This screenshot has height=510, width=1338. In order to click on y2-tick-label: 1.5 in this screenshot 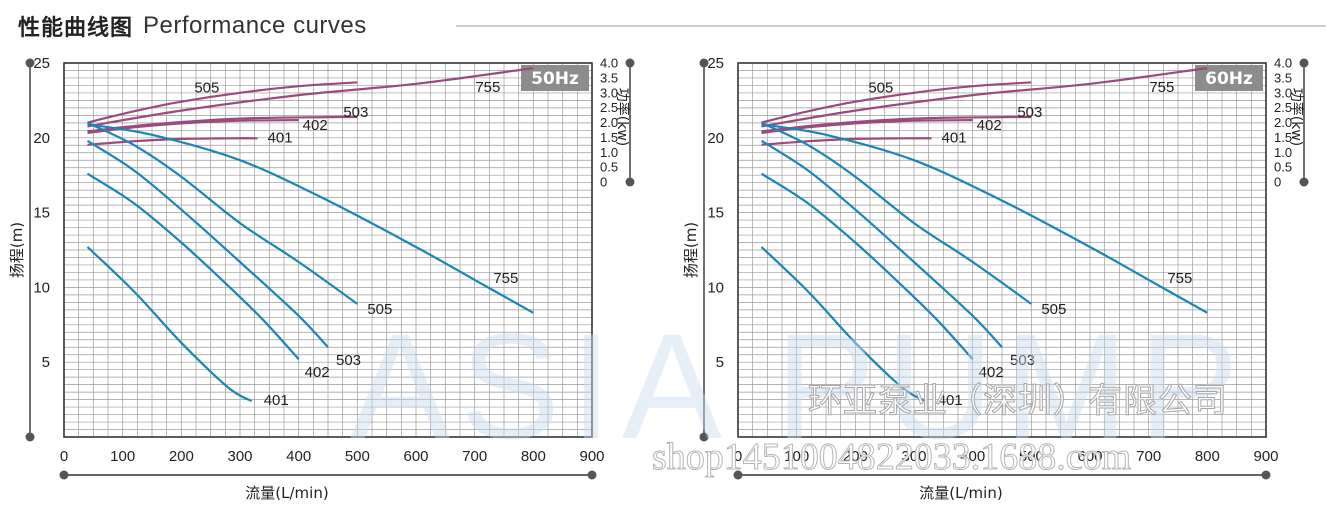, I will do `click(609, 137)`.